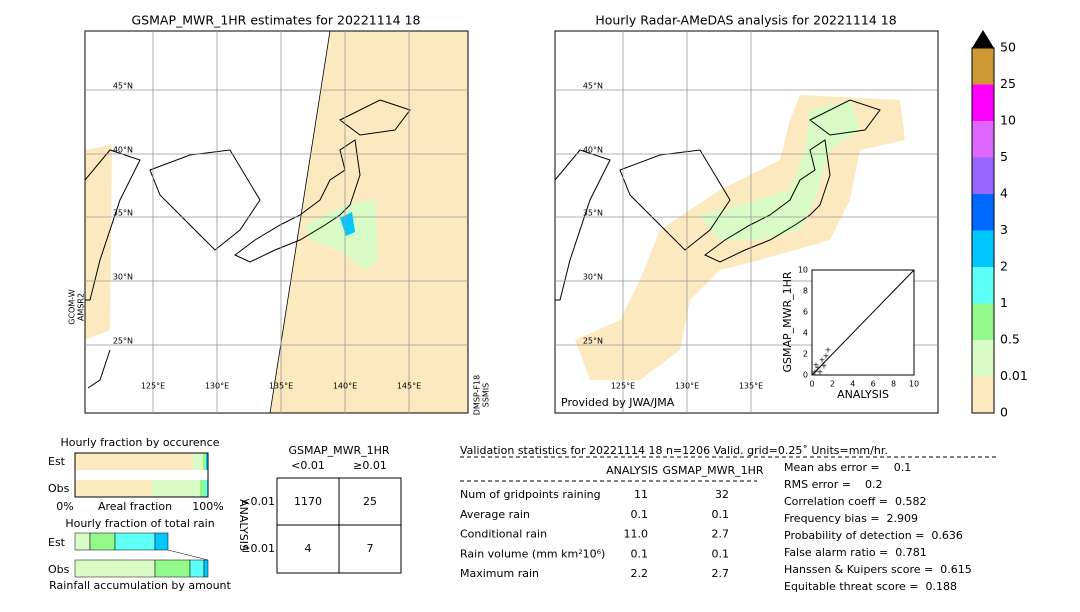 The image size is (1080, 612). I want to click on colorbar-label: 10, so click(1008, 120).